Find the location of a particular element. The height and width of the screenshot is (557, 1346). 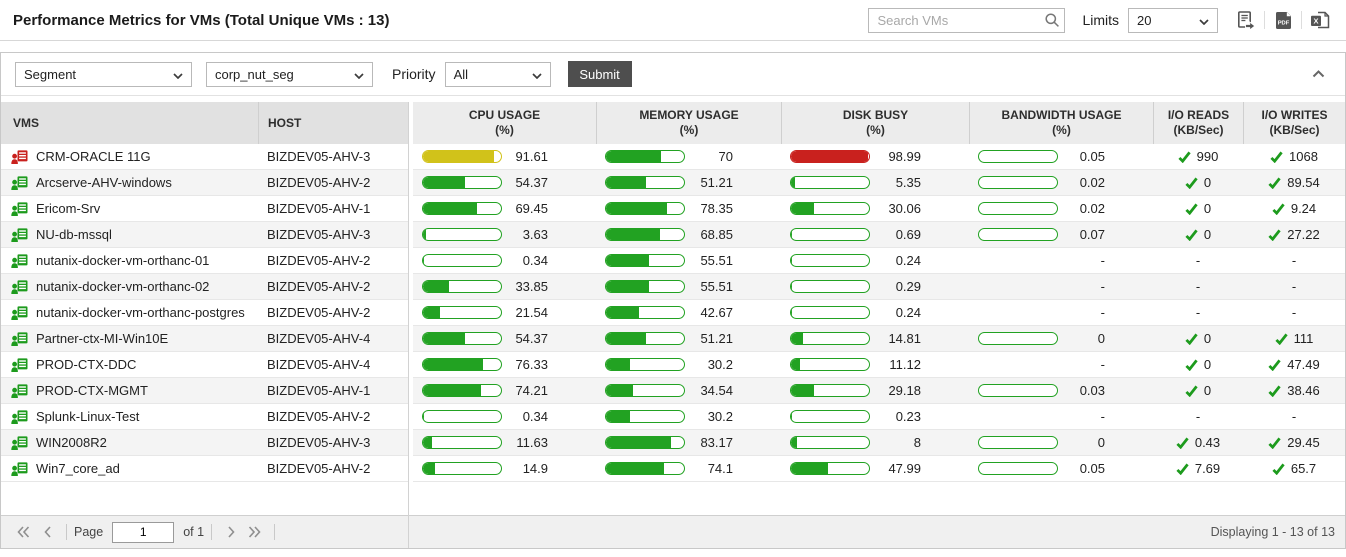

column-header-host: HOST is located at coordinates (333, 123).